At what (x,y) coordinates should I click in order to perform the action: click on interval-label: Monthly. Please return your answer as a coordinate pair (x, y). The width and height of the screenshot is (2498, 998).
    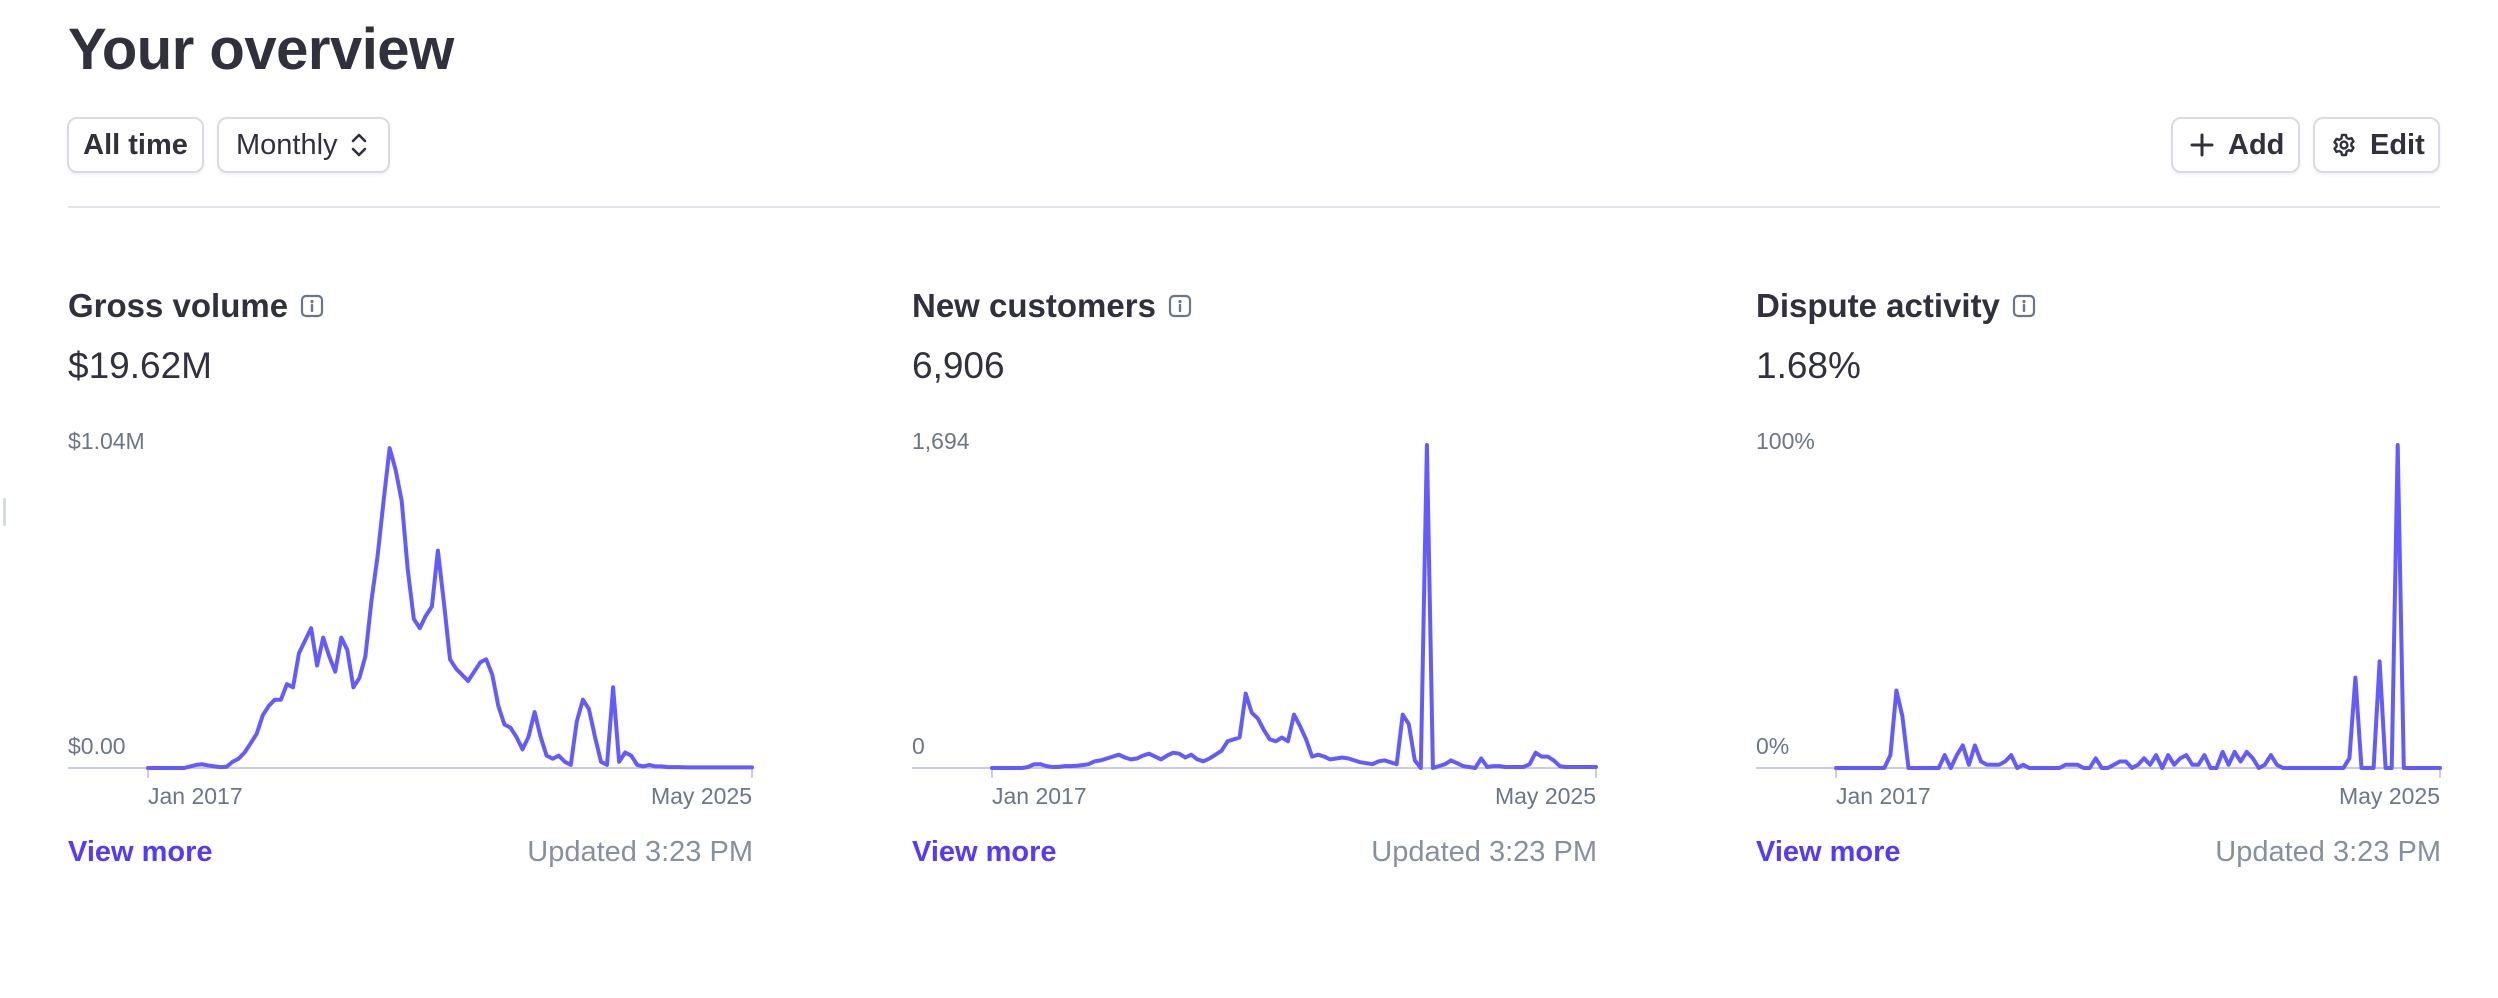
    Looking at the image, I should click on (287, 144).